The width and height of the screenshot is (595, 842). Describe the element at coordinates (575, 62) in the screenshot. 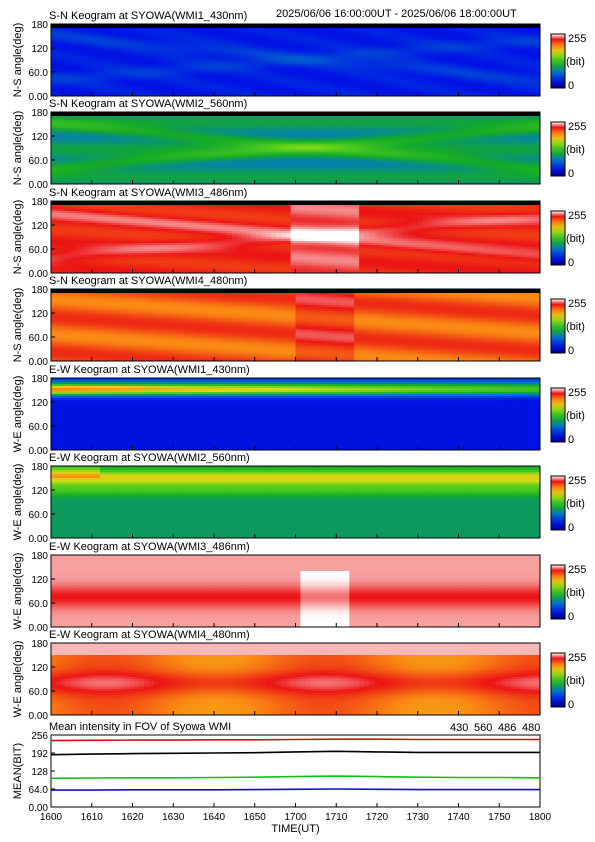

I see `colorbar-unit-label: (bit)` at that location.